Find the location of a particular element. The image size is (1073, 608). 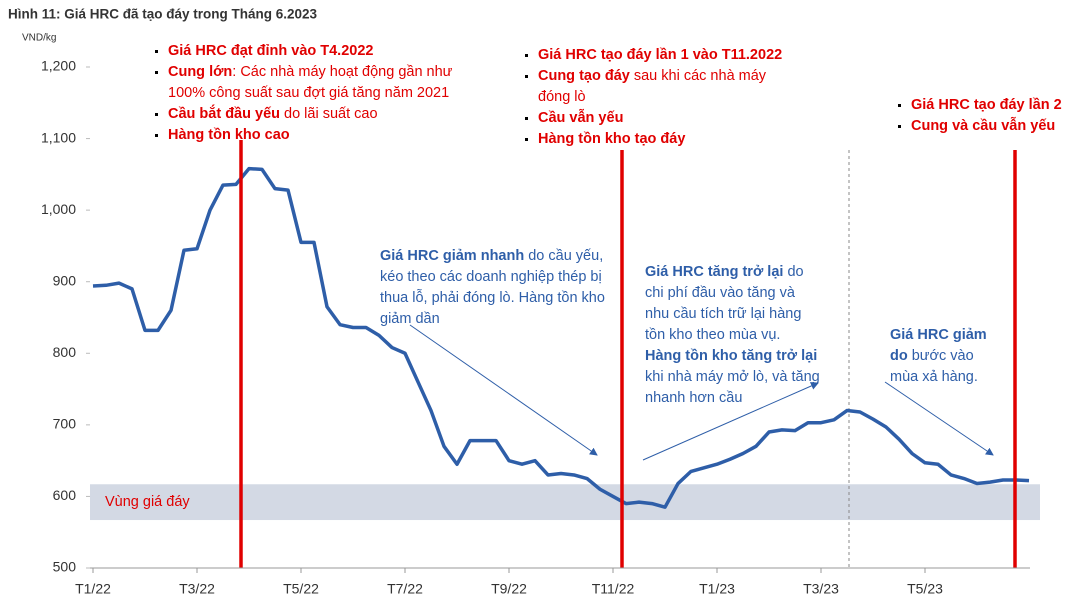

bullet: Cung tạo đáy sau khi các nhà máy đóng lò is located at coordinates (669, 87).